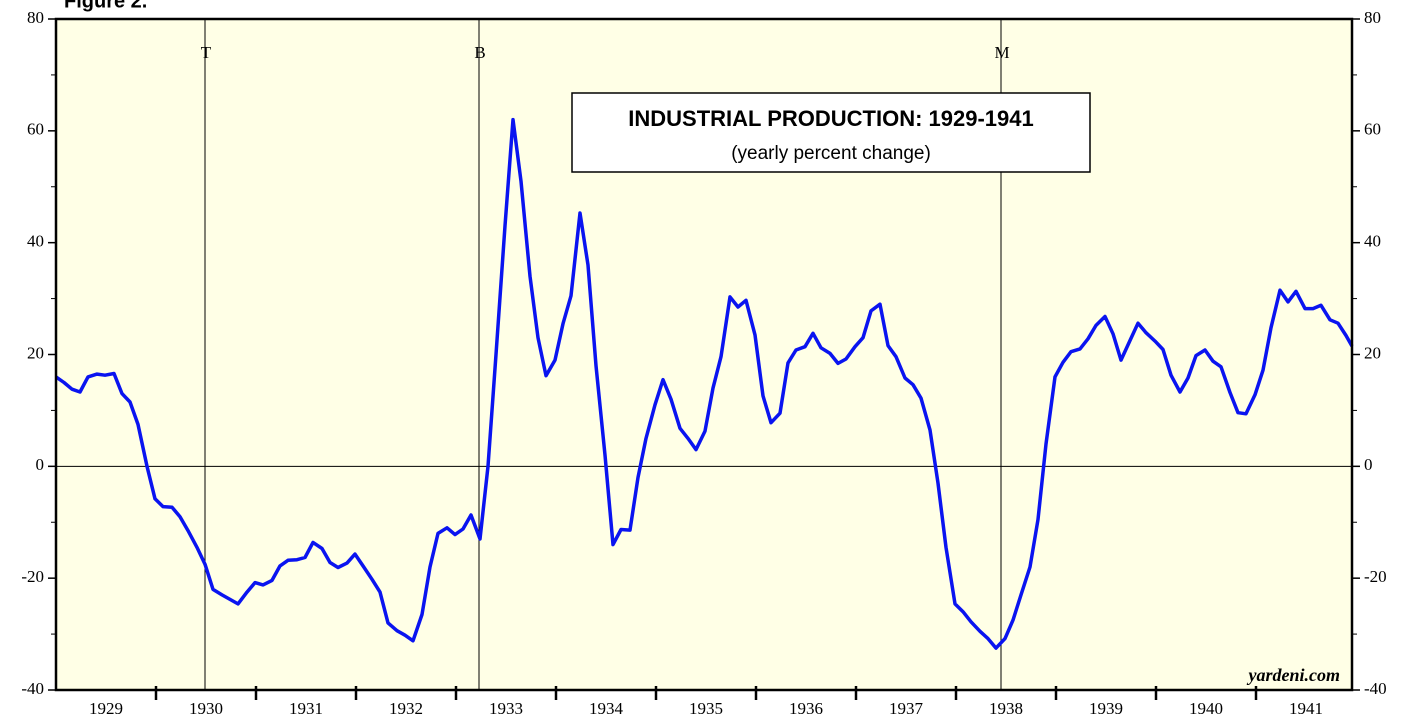 Image resolution: width=1417 pixels, height=724 pixels. What do you see at coordinates (1372, 17) in the screenshot?
I see `y2-tick-label: 80` at bounding box center [1372, 17].